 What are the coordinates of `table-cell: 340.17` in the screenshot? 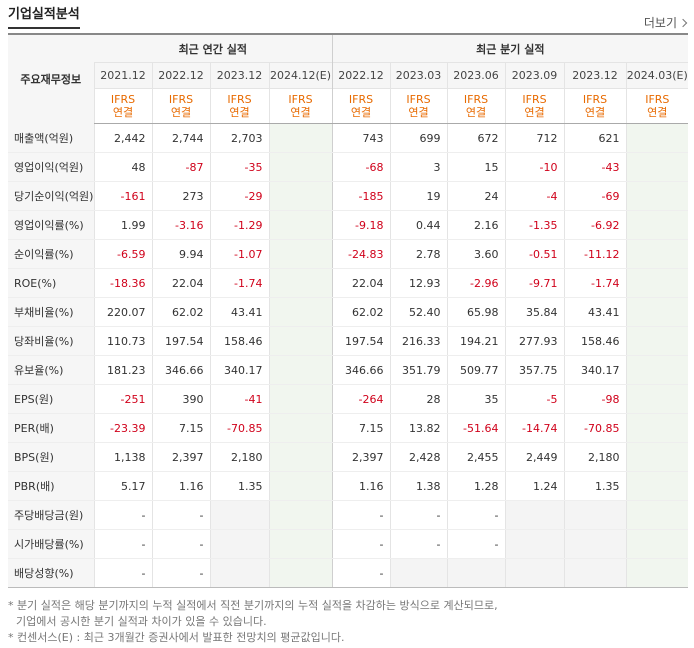 It's located at (595, 370).